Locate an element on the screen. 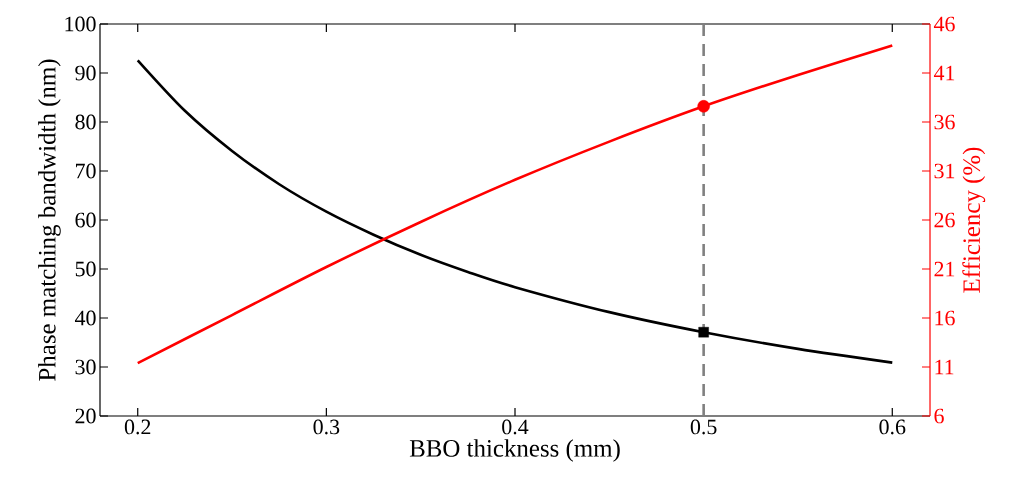 This screenshot has width=1014, height=493. y-tick-label: 30 is located at coordinates (85, 367).